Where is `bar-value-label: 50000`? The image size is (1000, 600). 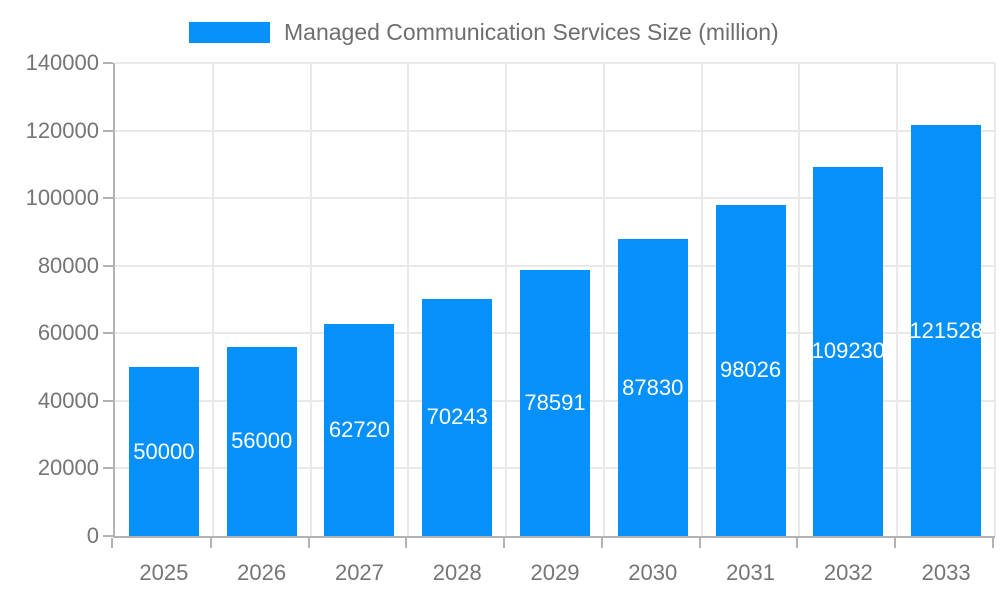
bar-value-label: 50000 is located at coordinates (164, 451).